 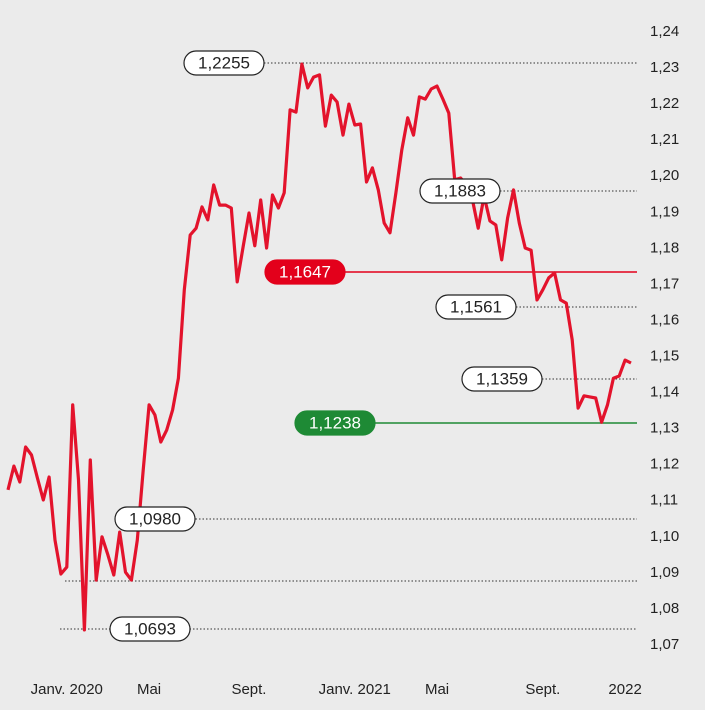 I want to click on y-tick-label: 1,24, so click(x=664, y=31).